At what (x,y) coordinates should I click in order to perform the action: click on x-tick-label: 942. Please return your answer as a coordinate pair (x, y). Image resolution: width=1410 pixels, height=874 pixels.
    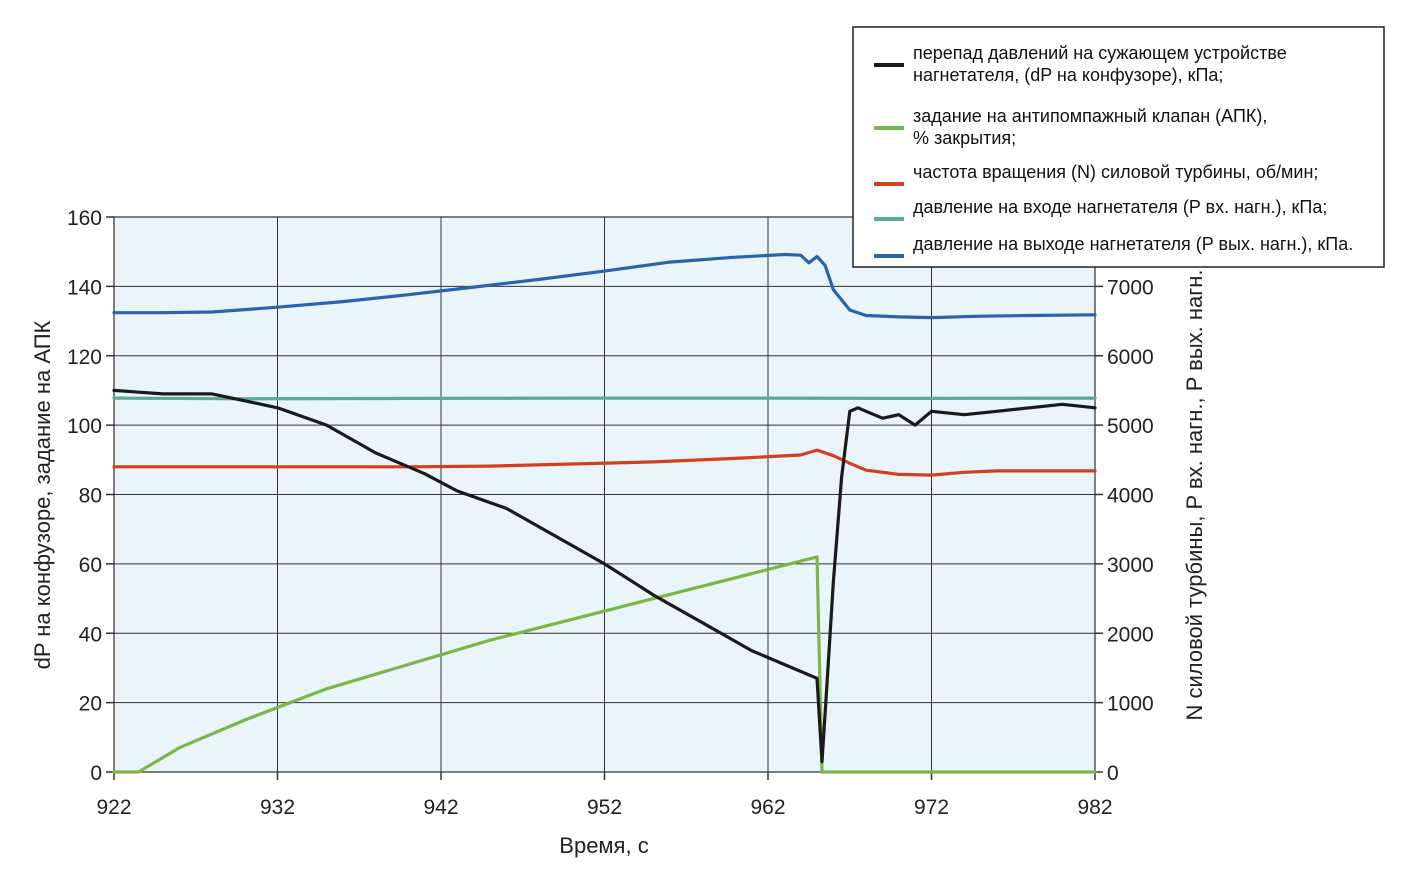
    Looking at the image, I should click on (440, 807).